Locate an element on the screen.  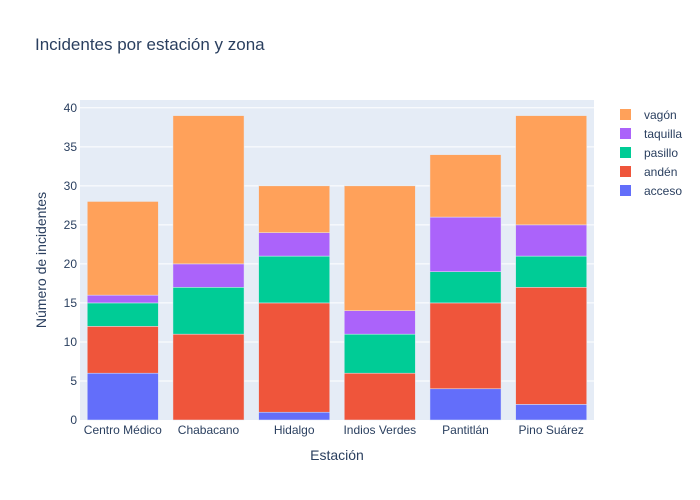
y-tick-label: 5 is located at coordinates (73, 381).